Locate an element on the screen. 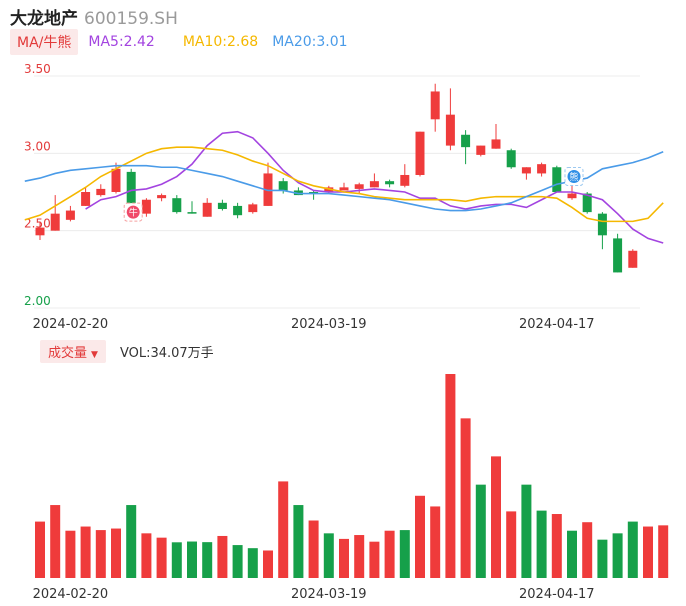  bull-badge: 牛 is located at coordinates (133, 212).